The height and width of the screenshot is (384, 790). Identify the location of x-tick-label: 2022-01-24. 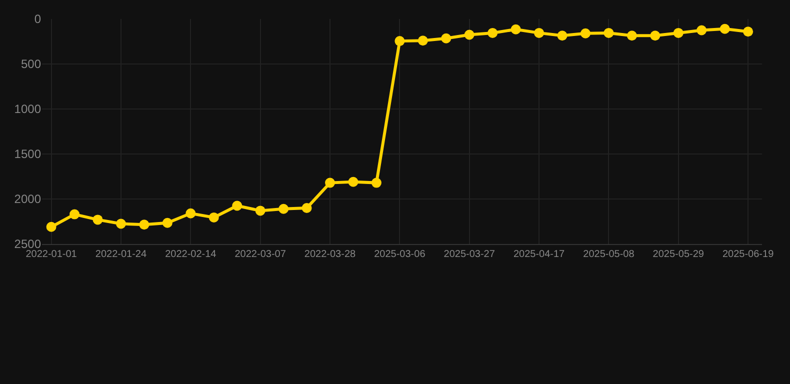
(121, 254).